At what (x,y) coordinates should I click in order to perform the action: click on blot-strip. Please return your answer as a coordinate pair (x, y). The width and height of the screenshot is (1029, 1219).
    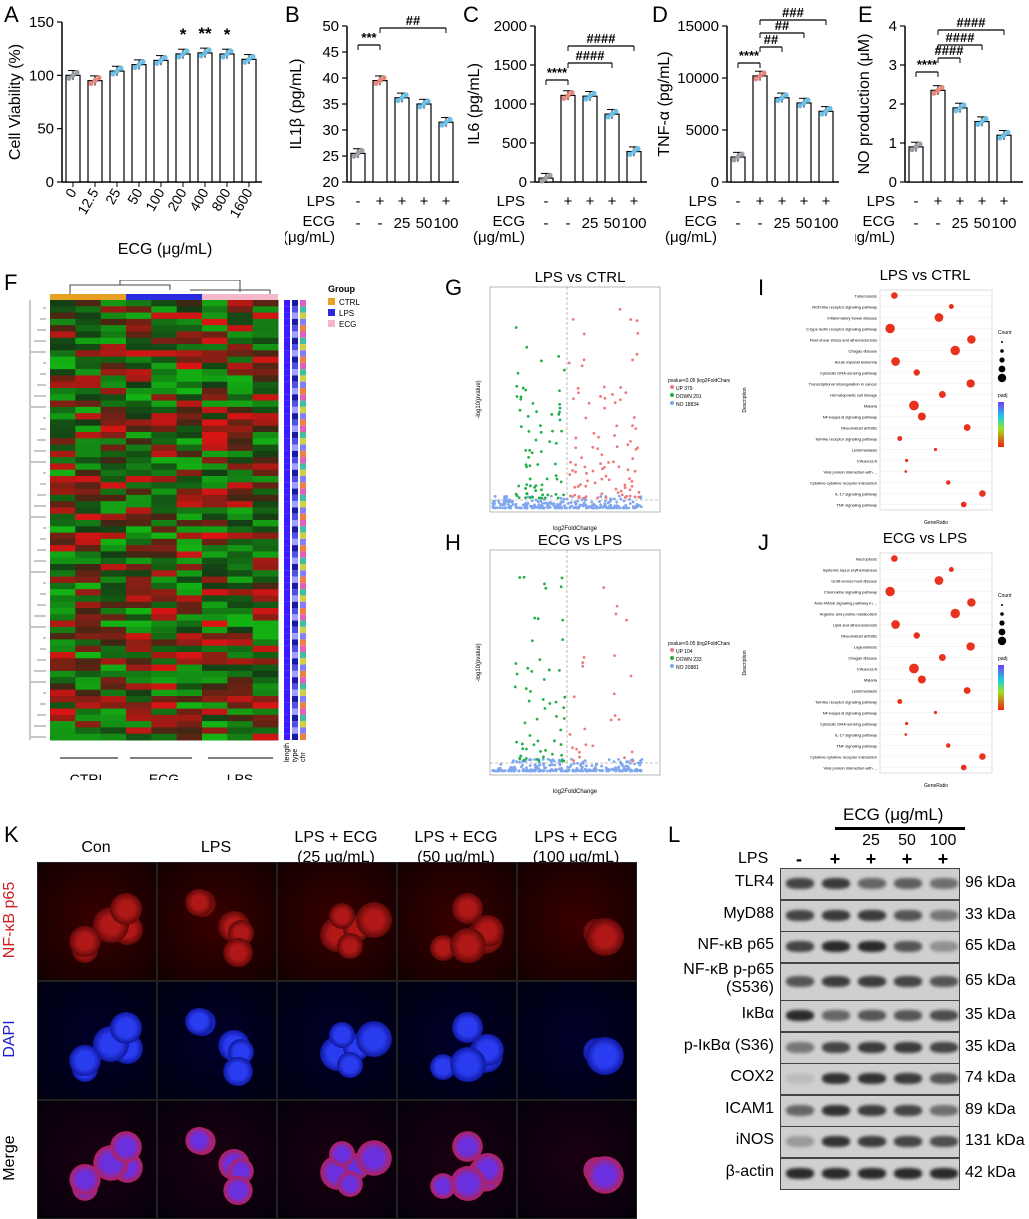
    Looking at the image, I should click on (870, 1142).